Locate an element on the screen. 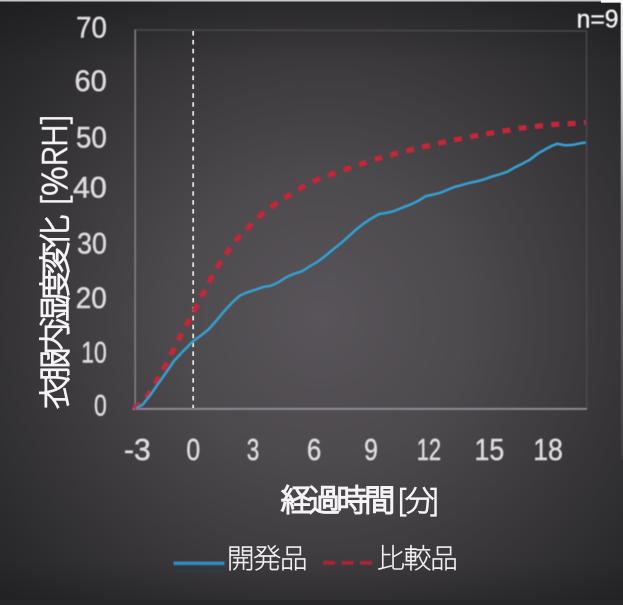  svg-text: 15 is located at coordinates (490, 449).